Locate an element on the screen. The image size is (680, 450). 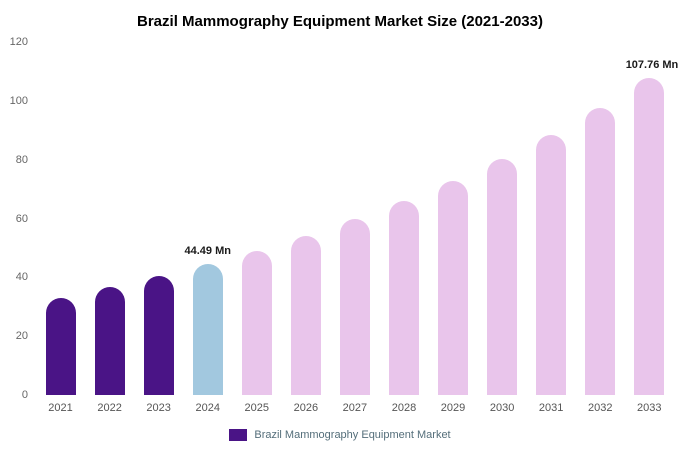
legend-label: Brazil Mammography Equipment Market is located at coordinates (352, 435).